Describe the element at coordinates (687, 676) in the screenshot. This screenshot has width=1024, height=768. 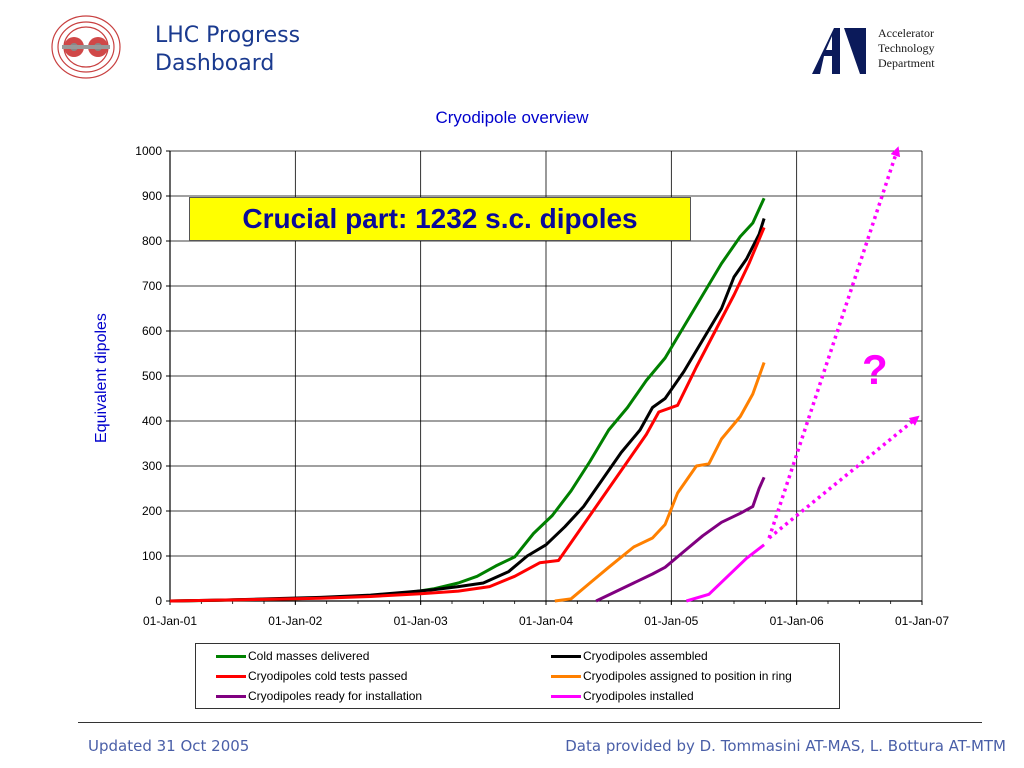
I see `legend-label: Cryodipoles assigned to position in ring` at that location.